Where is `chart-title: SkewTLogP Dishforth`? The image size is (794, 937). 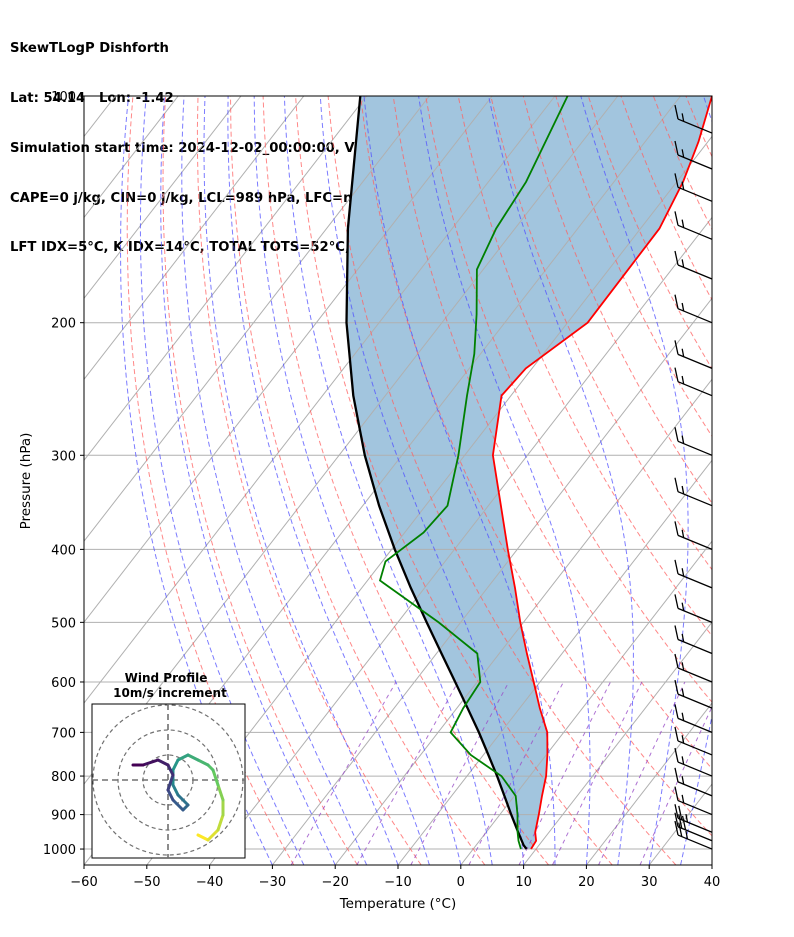
chart-title: SkewTLogP Dishforth is located at coordinates (89, 49).